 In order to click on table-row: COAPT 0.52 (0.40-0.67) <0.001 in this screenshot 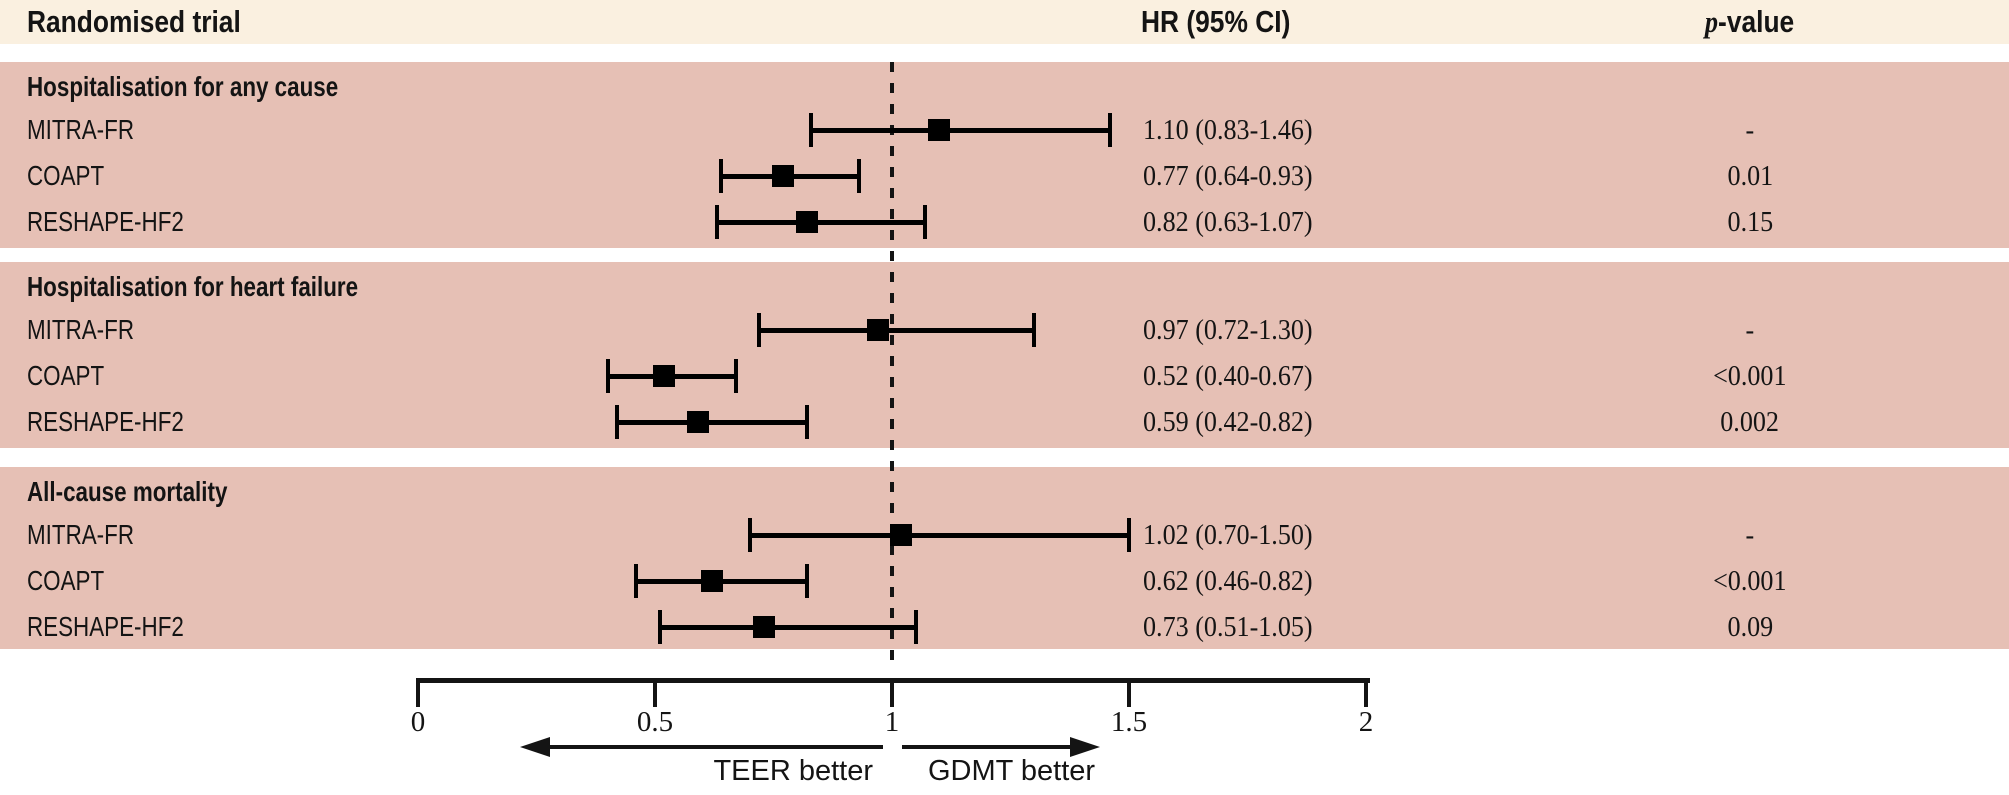, I will do `click(1004, 376)`.